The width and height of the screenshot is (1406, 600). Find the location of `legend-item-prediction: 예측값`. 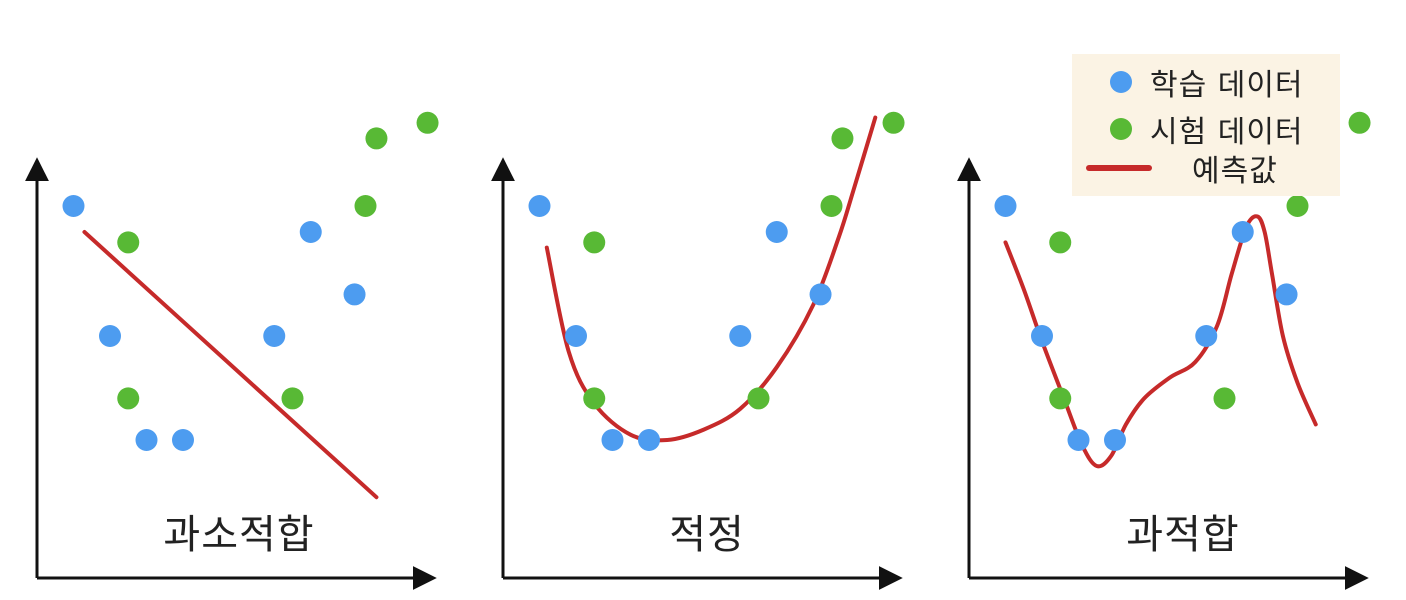

legend-item-prediction: 예측값 is located at coordinates (1175, 168).